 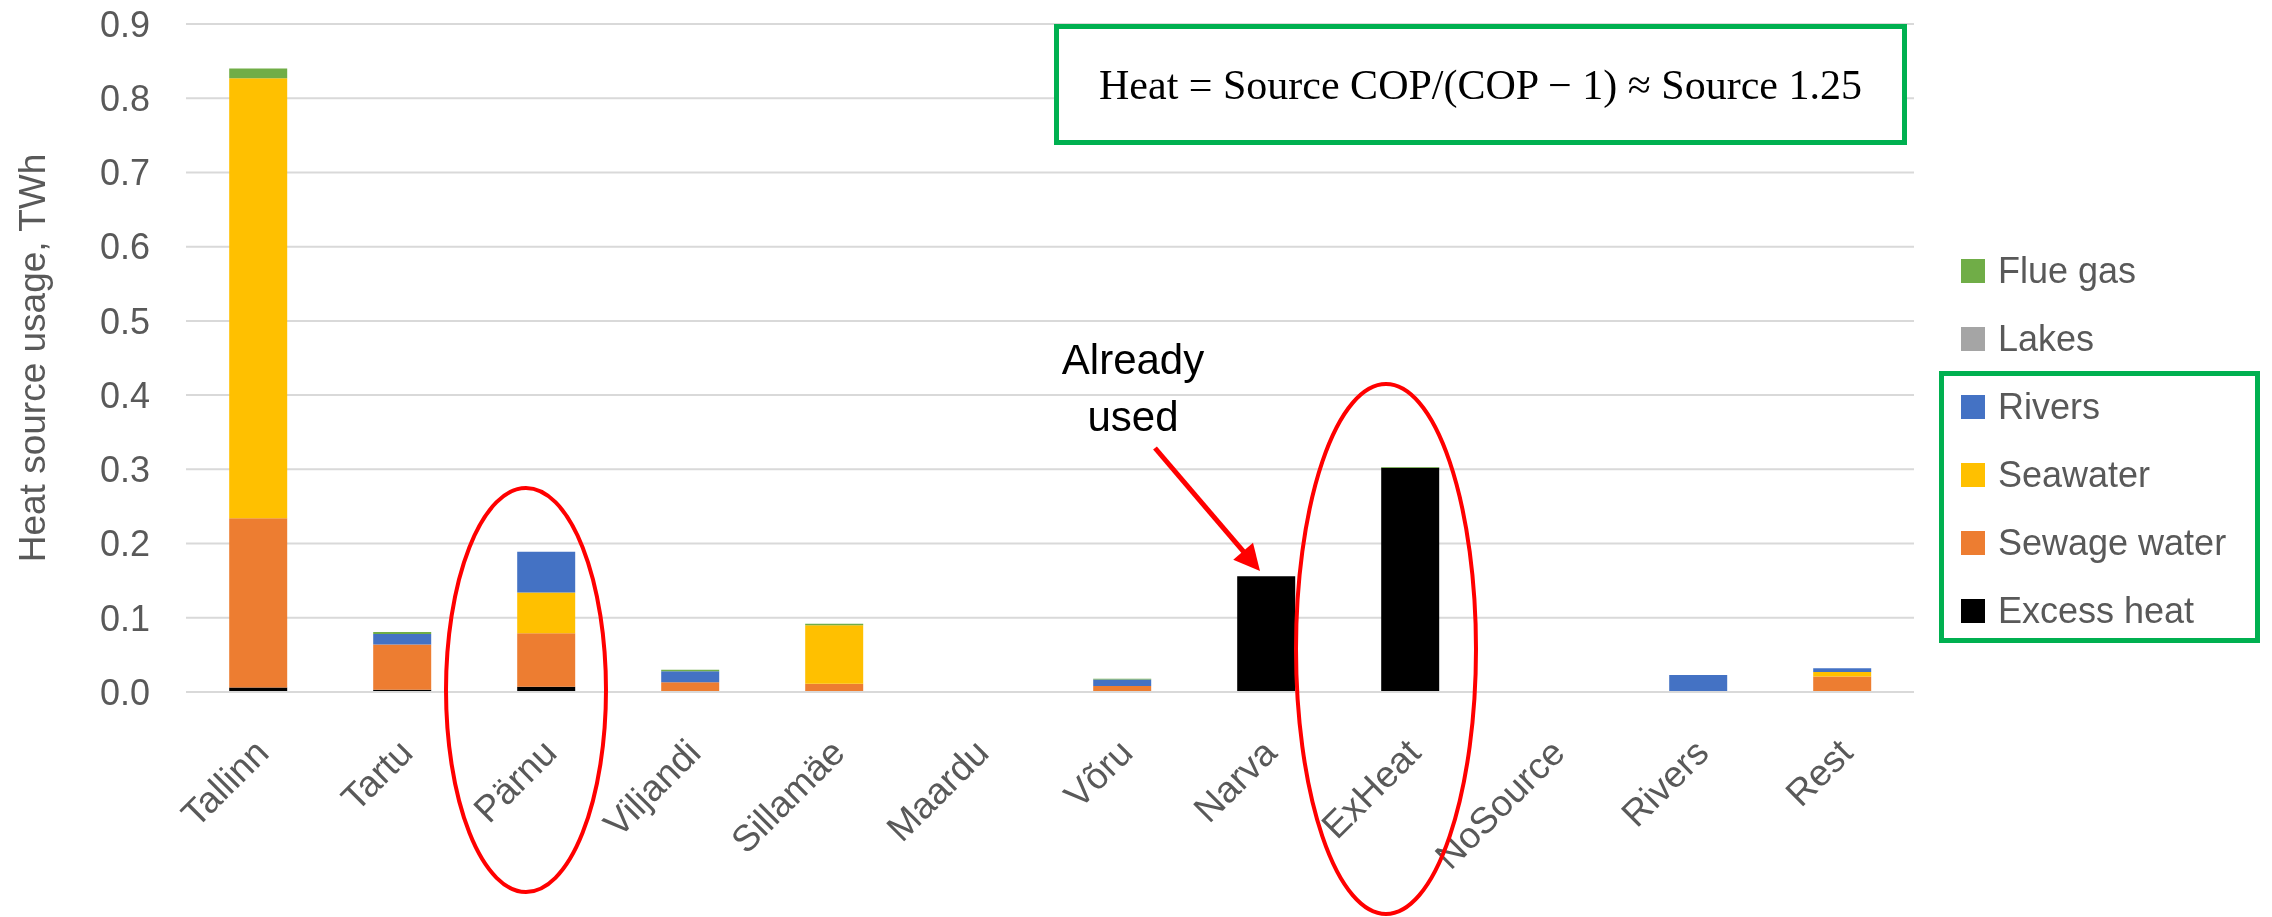 What do you see at coordinates (33, 358) in the screenshot?
I see `y-axis-title: Heat source usage, TWh` at bounding box center [33, 358].